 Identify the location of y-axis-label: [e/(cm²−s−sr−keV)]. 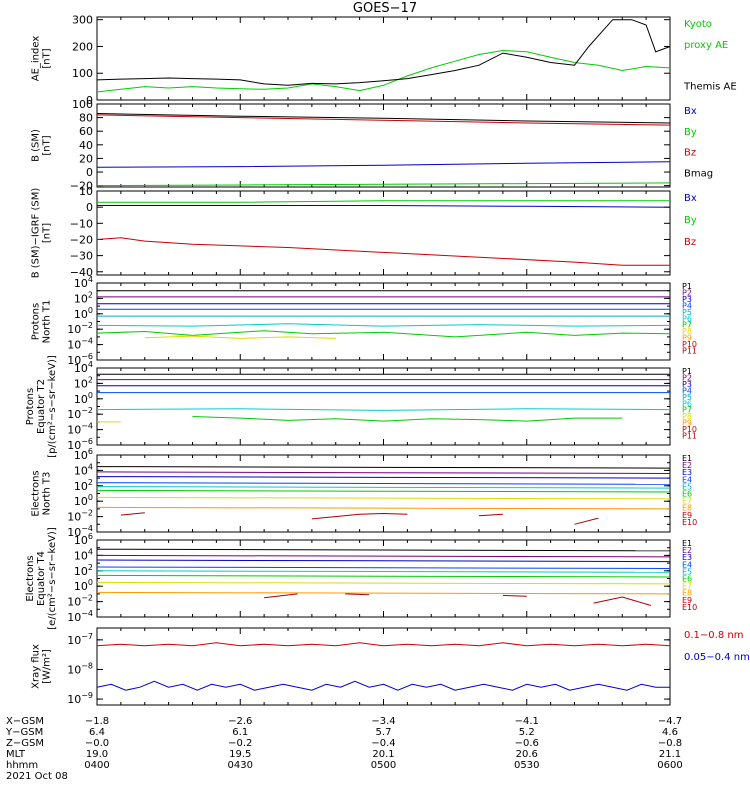
(52, 578).